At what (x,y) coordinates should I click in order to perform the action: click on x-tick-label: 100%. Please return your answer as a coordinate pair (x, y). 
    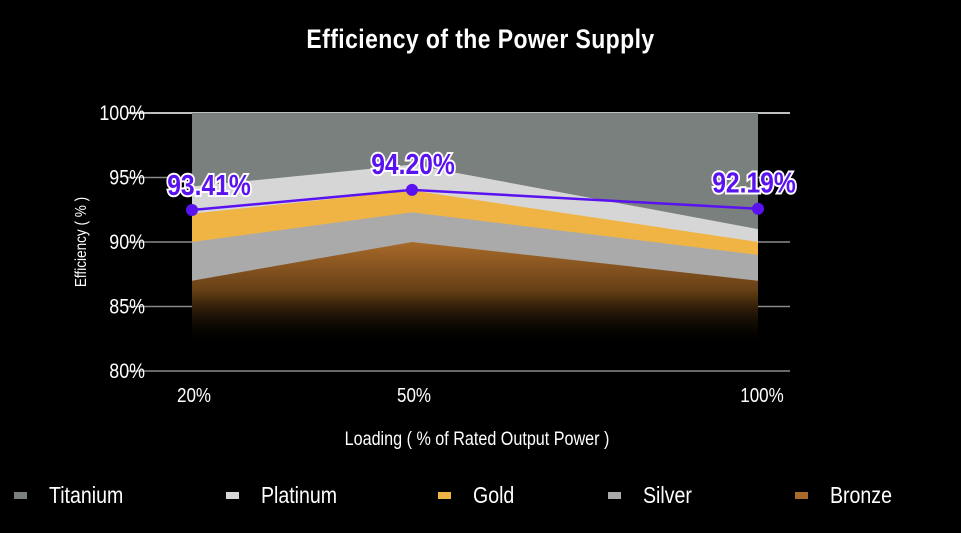
    Looking at the image, I should click on (761, 395).